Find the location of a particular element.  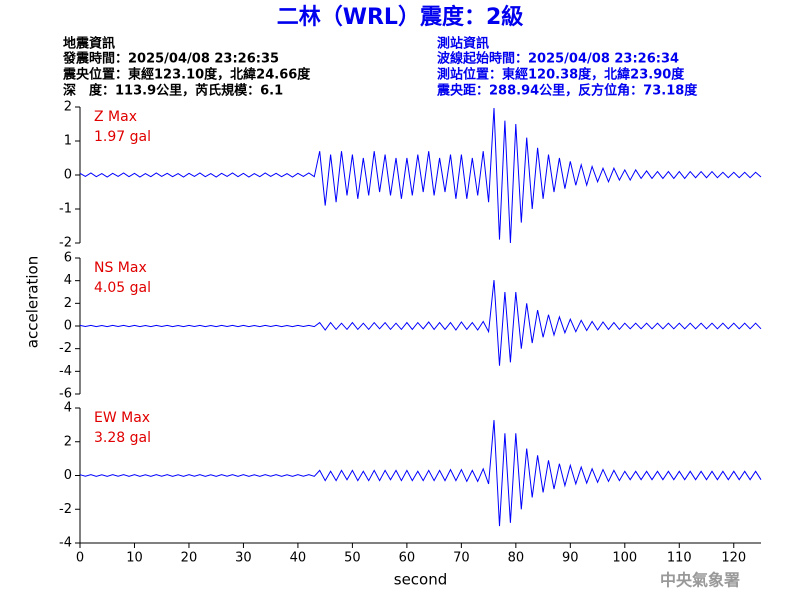

info-line: 震央位置：東經123.10度，北緯24.66度 is located at coordinates (186, 75).